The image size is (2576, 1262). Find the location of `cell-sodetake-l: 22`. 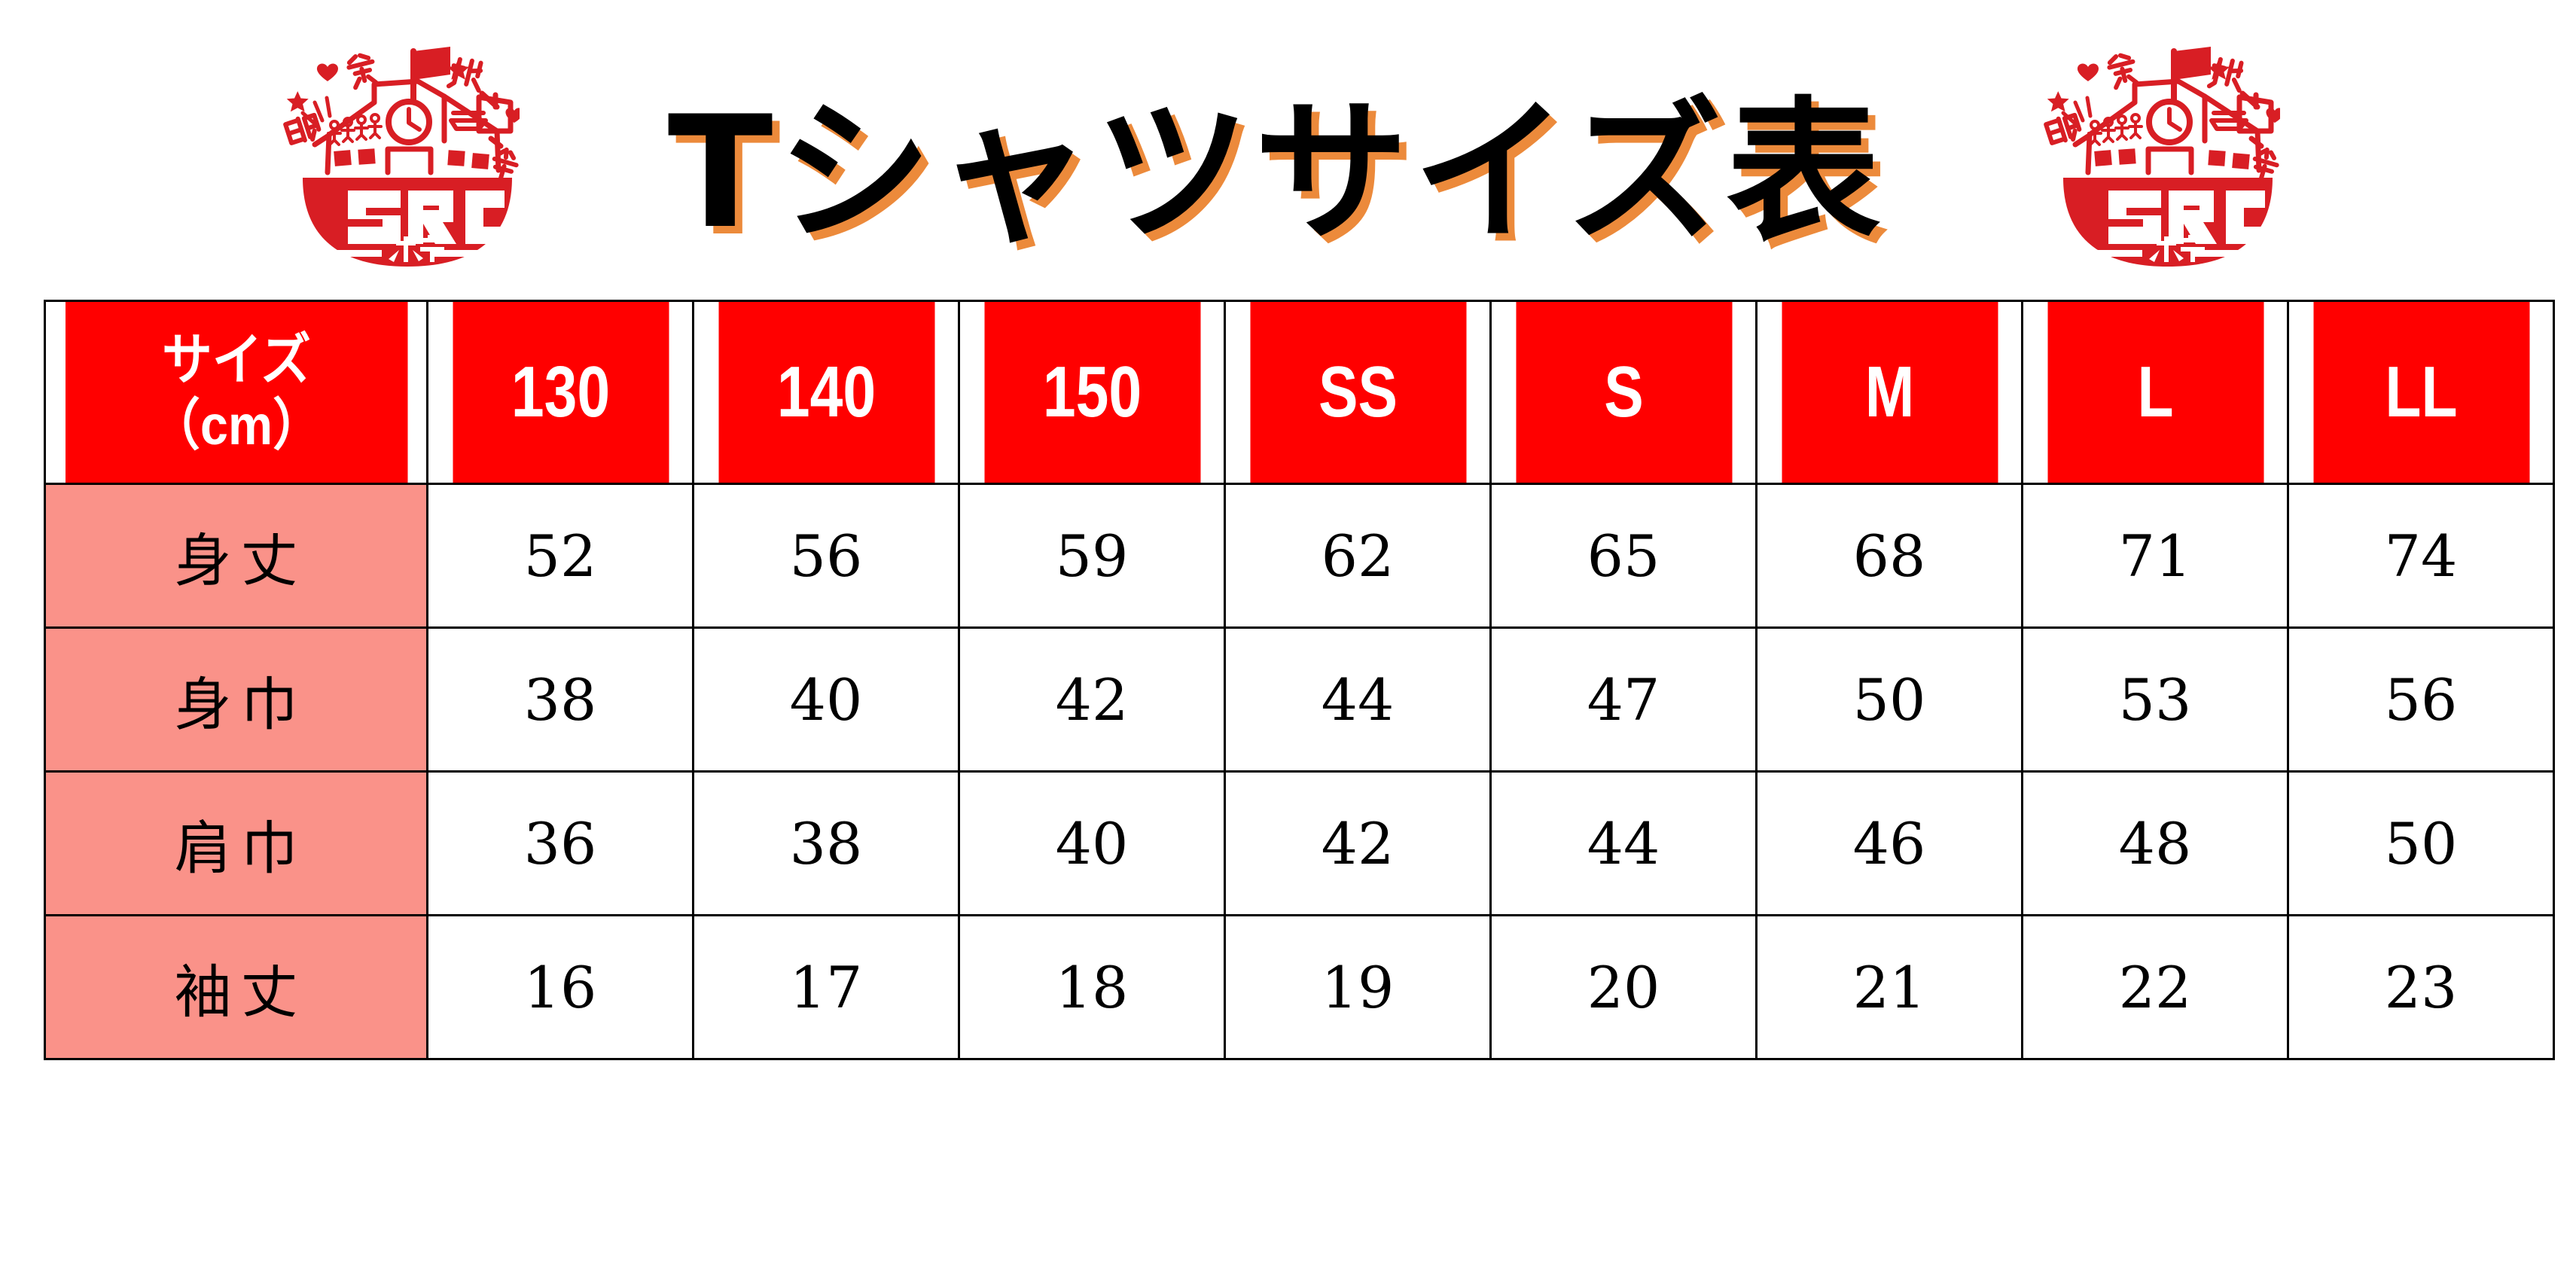

cell-sodetake-l: 22 is located at coordinates (2155, 987).